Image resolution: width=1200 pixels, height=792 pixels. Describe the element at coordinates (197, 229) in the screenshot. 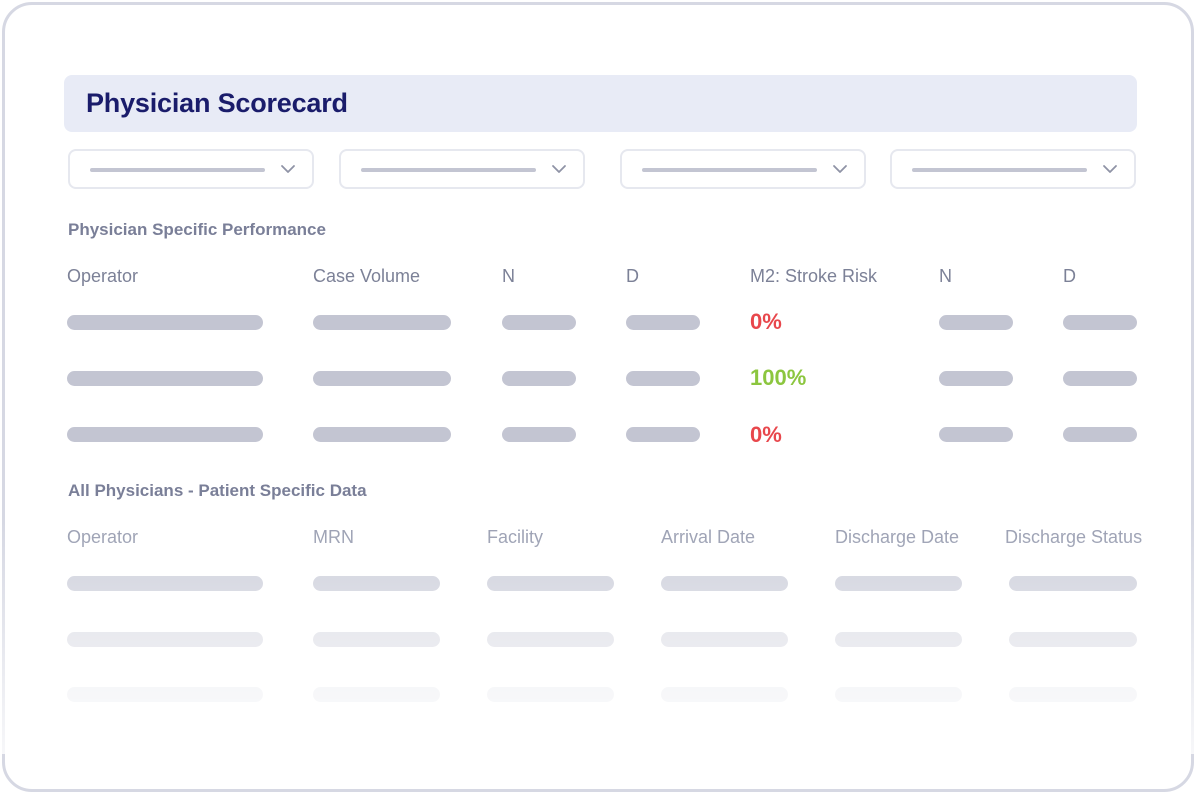

I see `performance-section-title: Physician Specific Performance` at that location.